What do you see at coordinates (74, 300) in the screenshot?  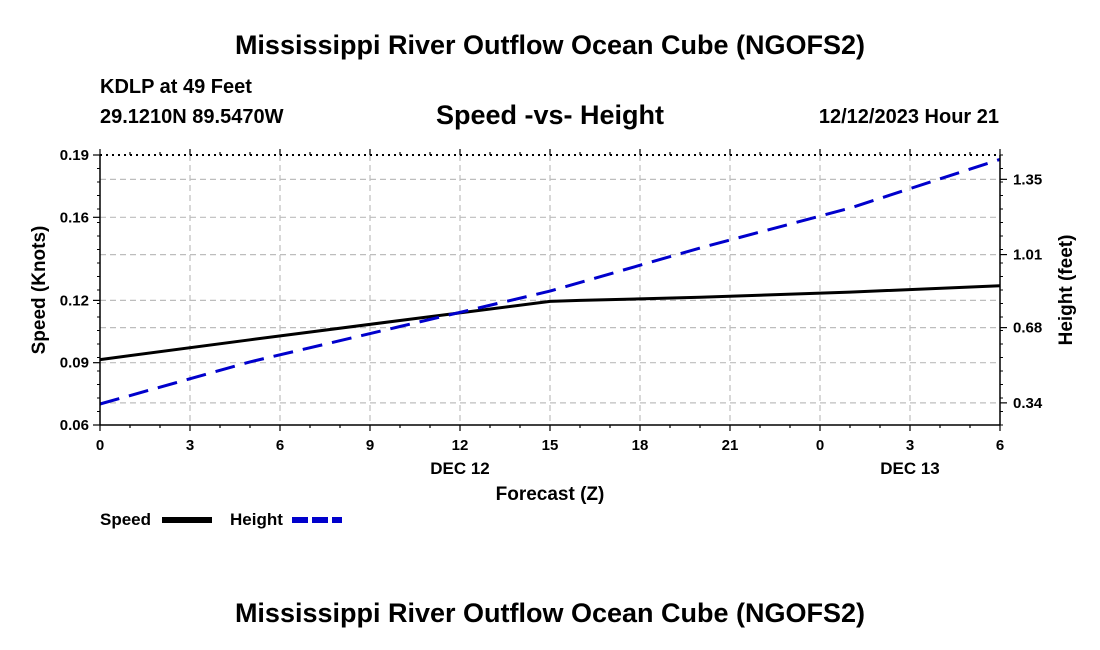 I see `y-tick-label: 0.12` at bounding box center [74, 300].